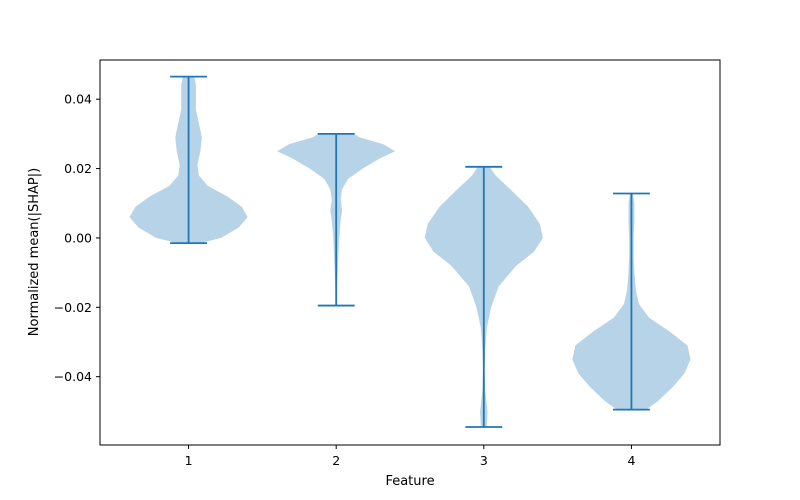 This screenshot has width=800, height=500. Describe the element at coordinates (409, 481) in the screenshot. I see `x-axis-label: Feature` at that location.